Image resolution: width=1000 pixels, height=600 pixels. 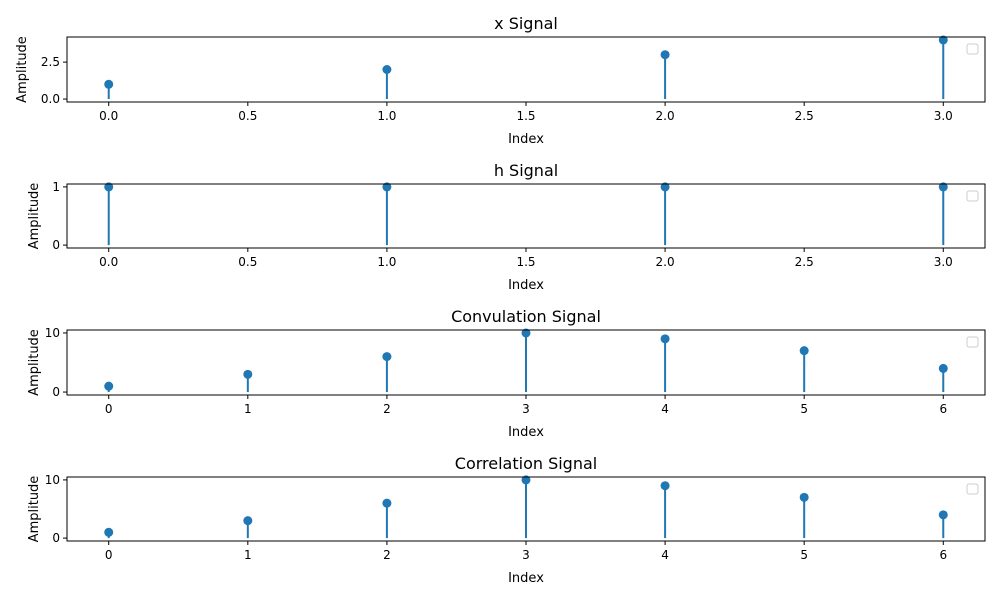 I want to click on y-tick-label: 1, so click(x=56, y=187).